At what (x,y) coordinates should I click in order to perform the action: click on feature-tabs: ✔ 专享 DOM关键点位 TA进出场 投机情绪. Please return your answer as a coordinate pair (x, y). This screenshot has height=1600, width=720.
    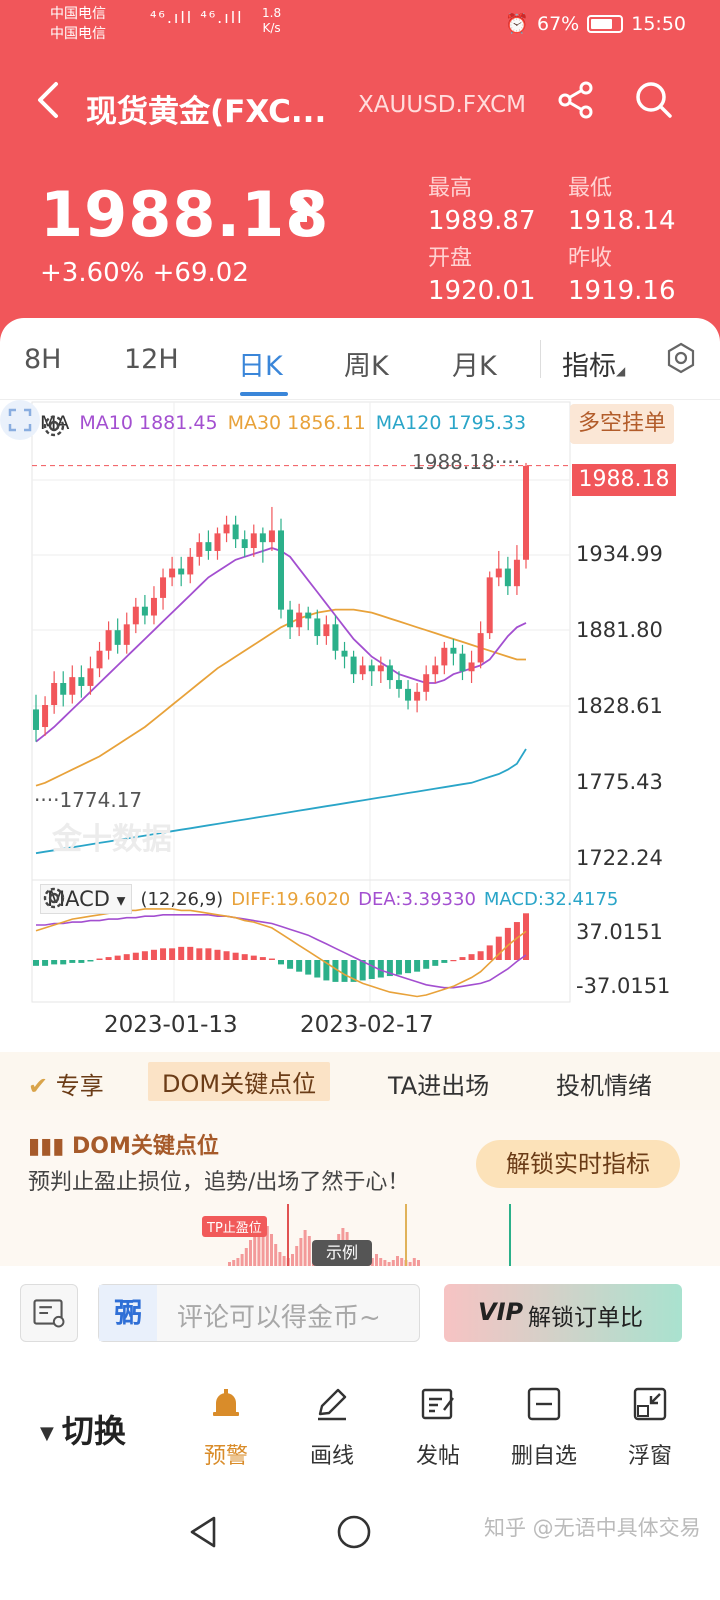
    Looking at the image, I should click on (360, 1081).